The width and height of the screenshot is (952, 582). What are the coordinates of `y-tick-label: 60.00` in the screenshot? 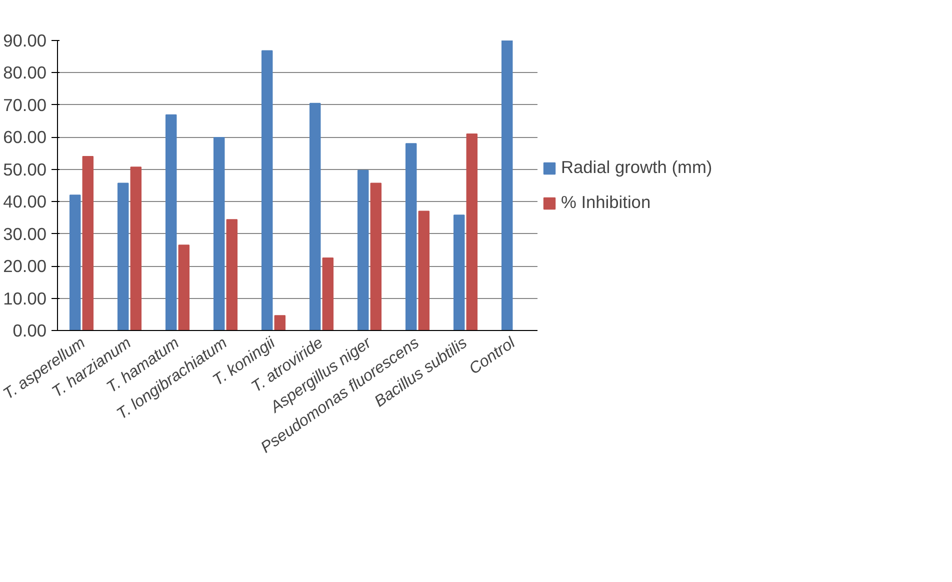 It's located at (25, 137).